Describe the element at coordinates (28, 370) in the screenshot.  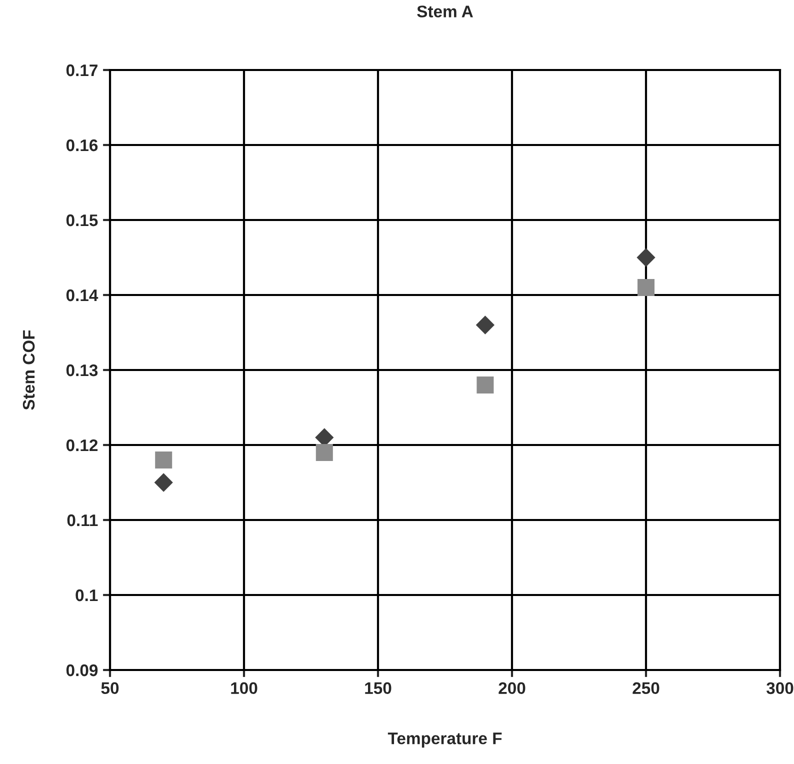
I see `y-axis-title: Stem COF` at that location.